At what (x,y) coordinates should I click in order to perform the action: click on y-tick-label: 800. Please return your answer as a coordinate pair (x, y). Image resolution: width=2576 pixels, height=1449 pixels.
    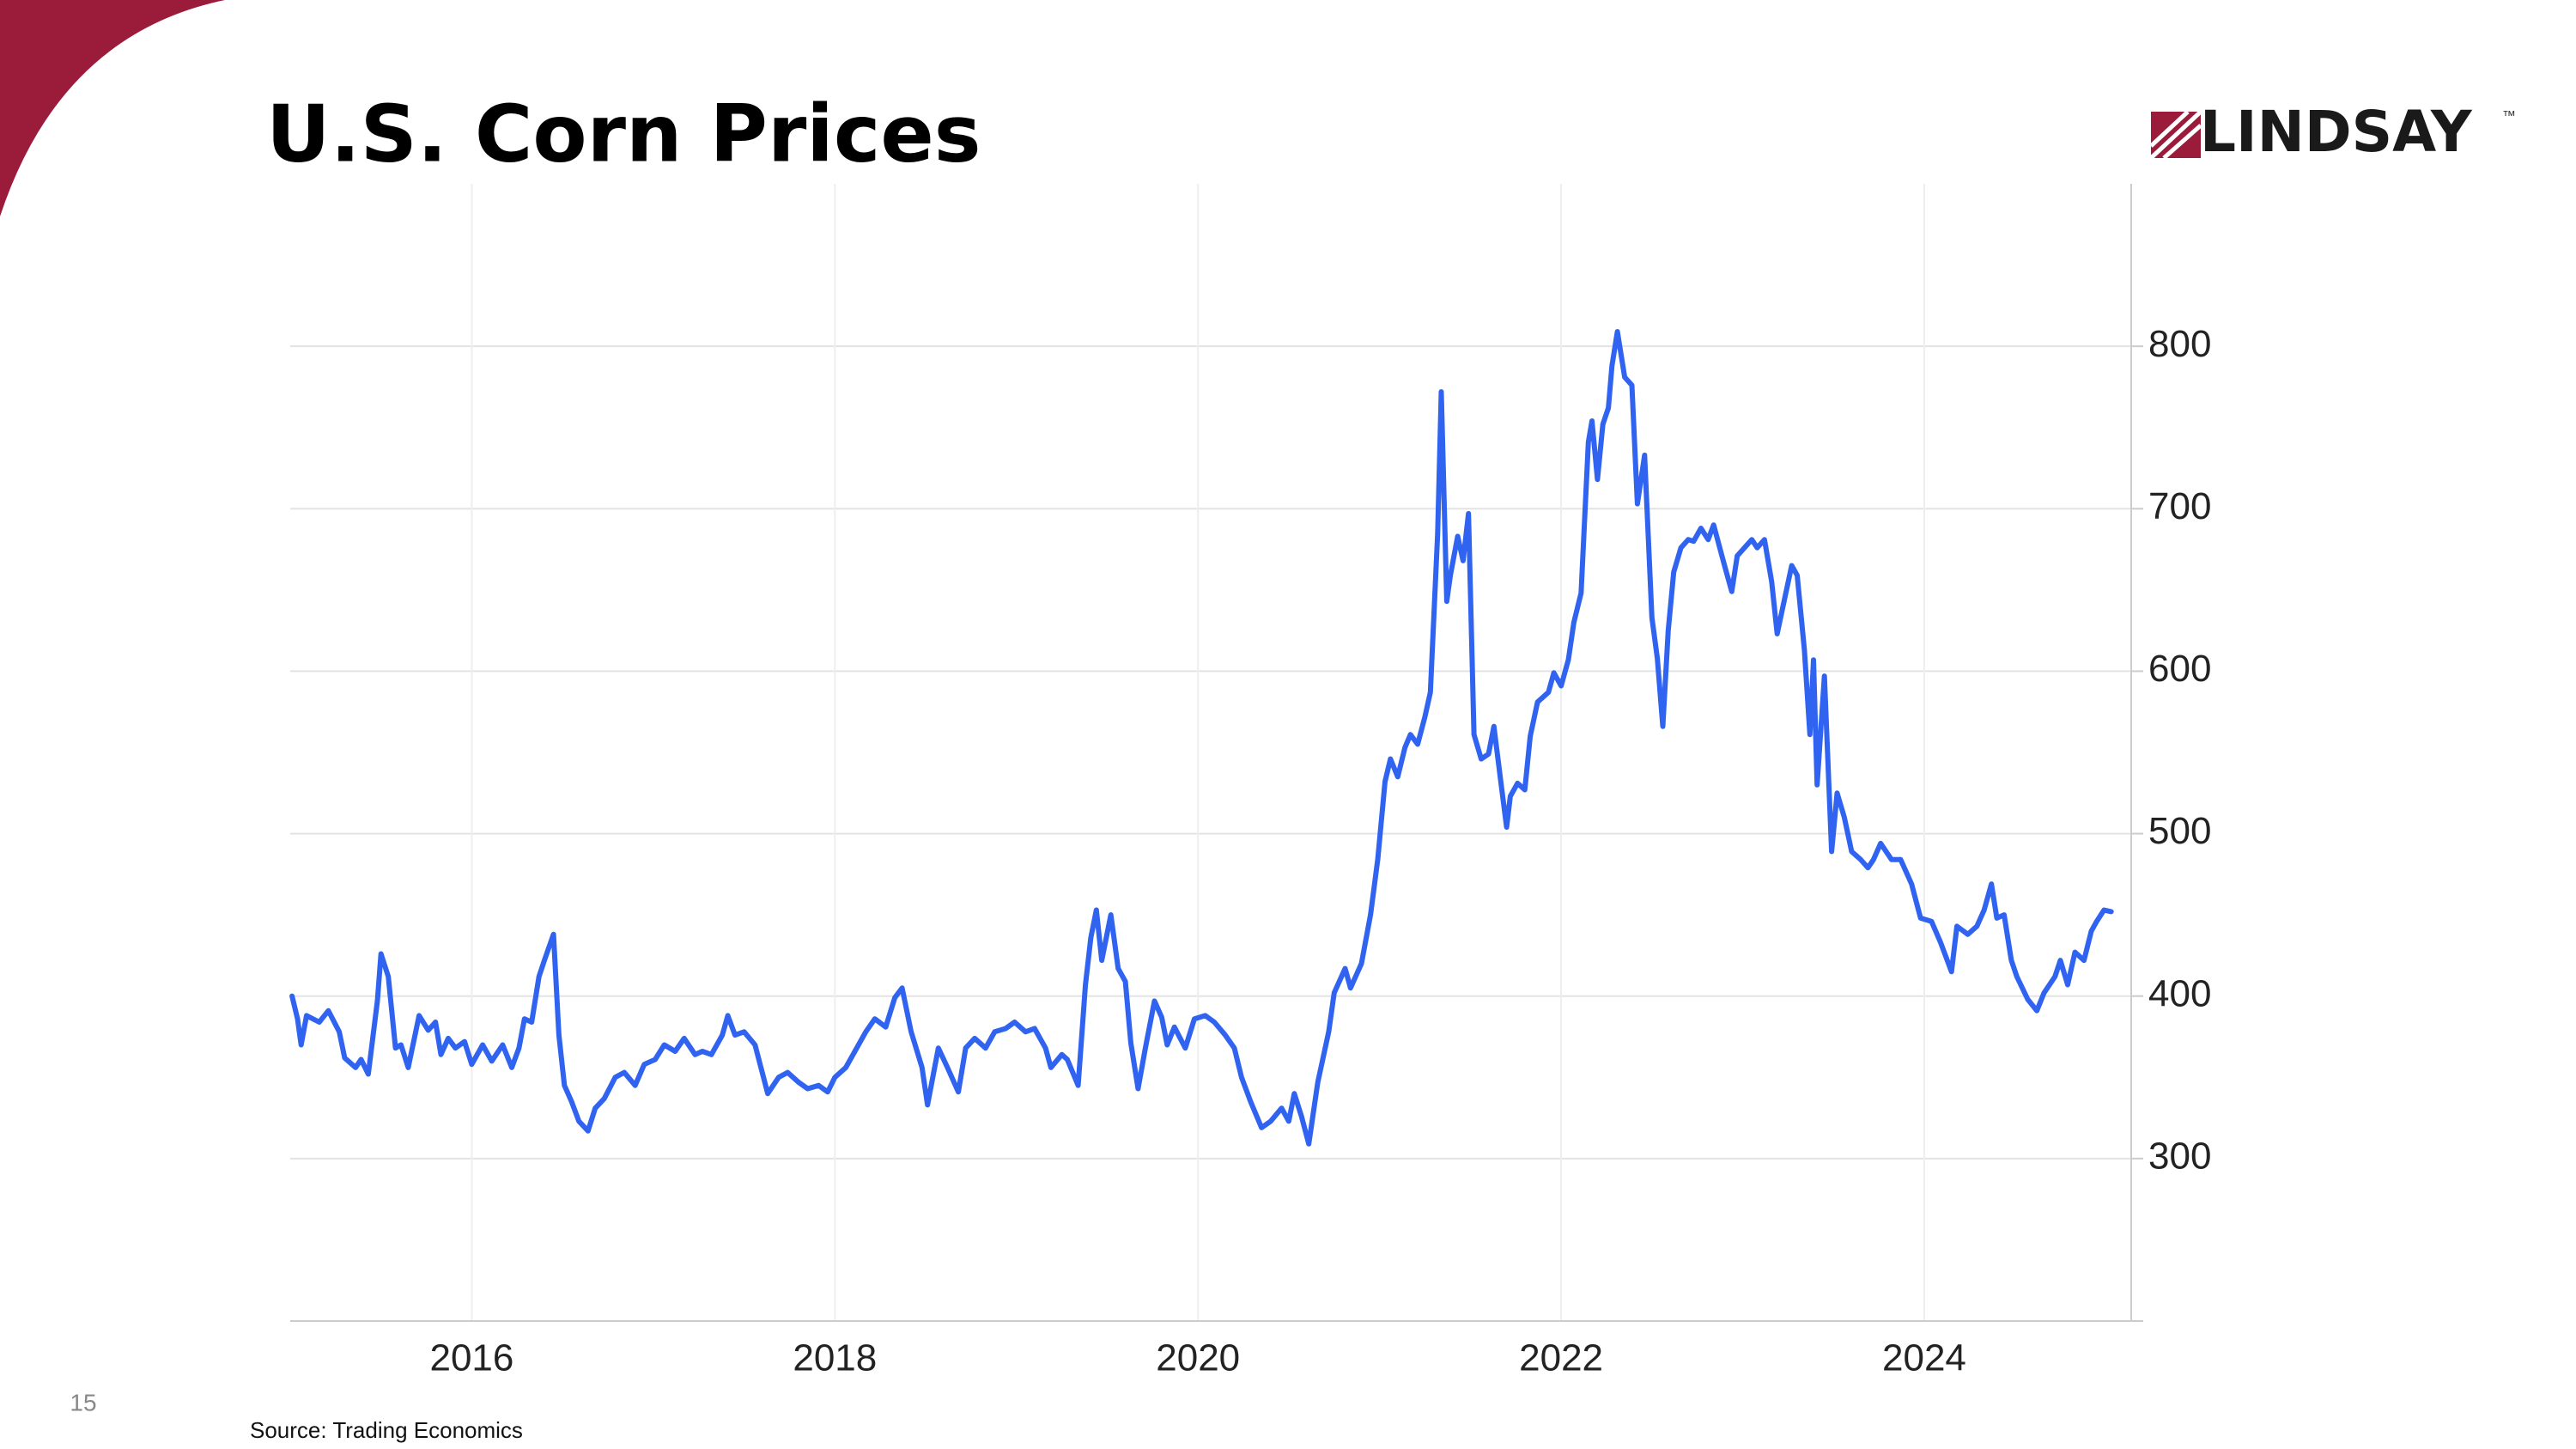
    Looking at the image, I should click on (2179, 344).